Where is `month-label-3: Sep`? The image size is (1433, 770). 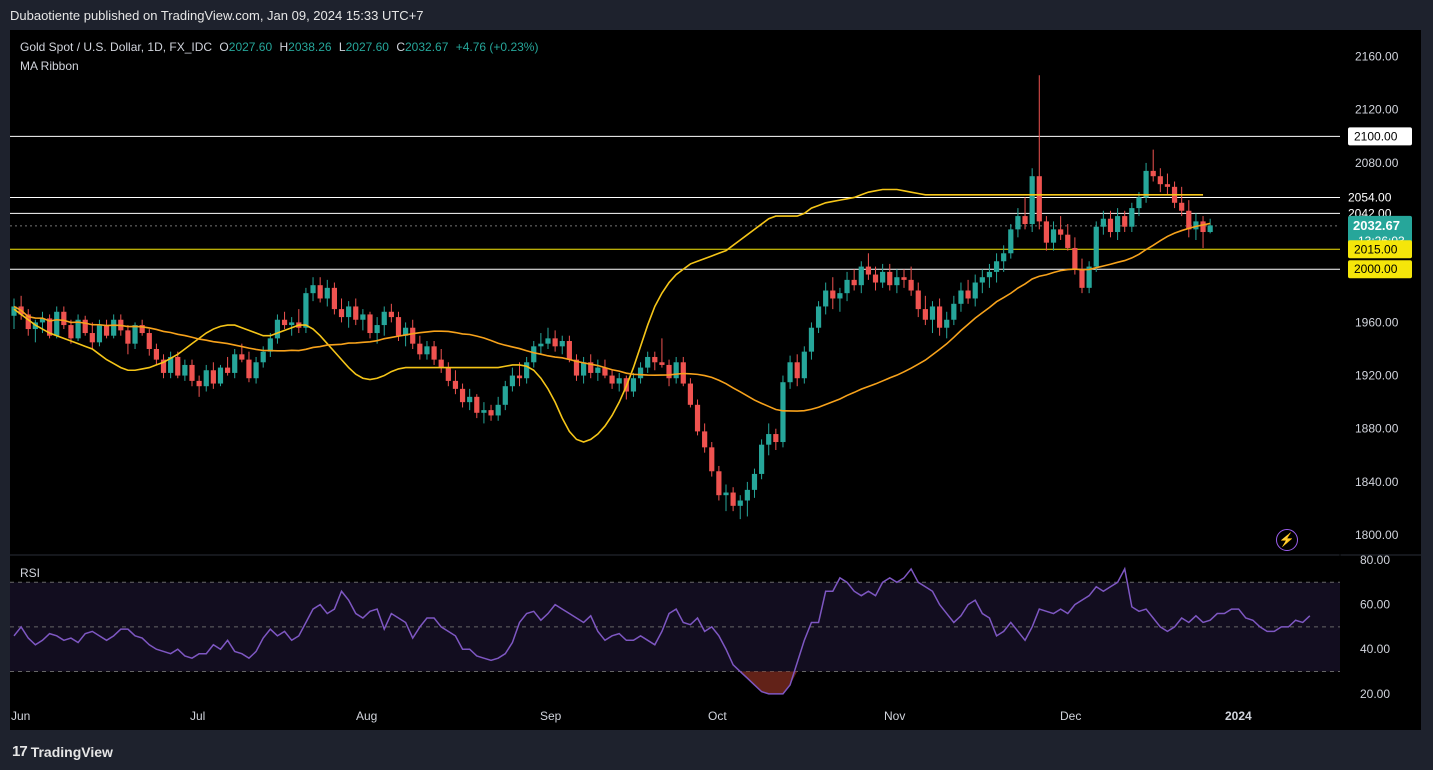
month-label-3: Sep is located at coordinates (551, 716).